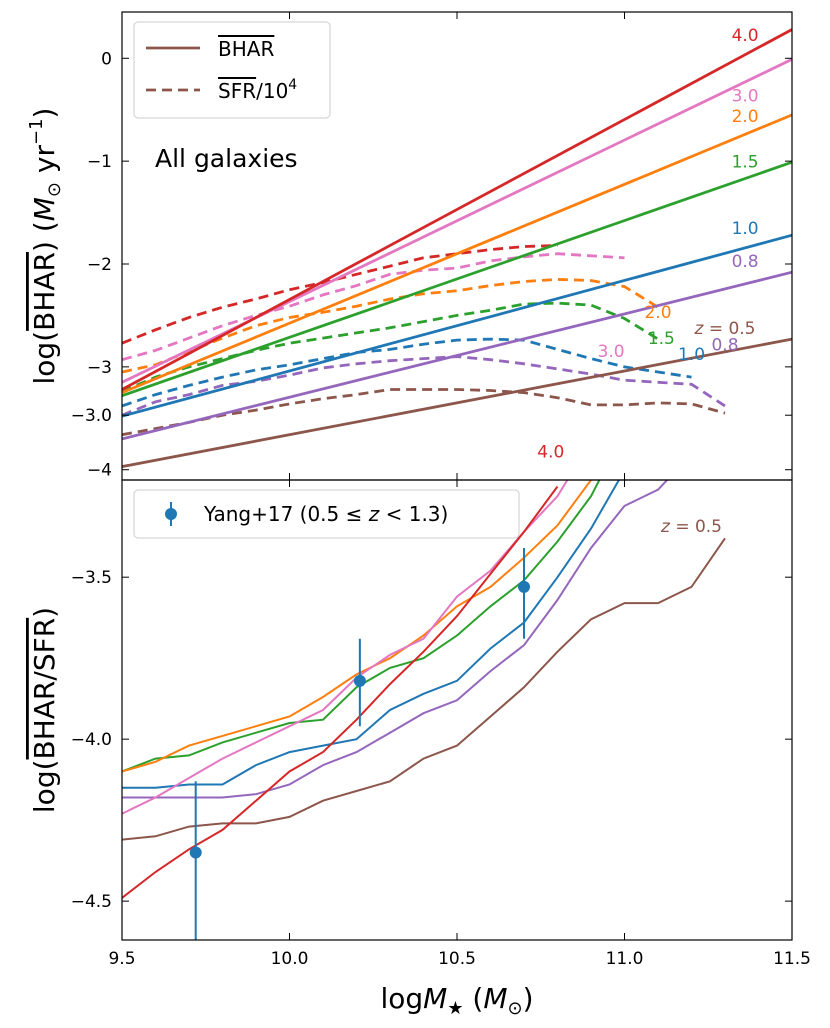 Image resolution: width=830 pixels, height=1028 pixels. What do you see at coordinates (456, 1000) in the screenshot?
I see `x-axis-label: logM★ (M⊙)` at bounding box center [456, 1000].